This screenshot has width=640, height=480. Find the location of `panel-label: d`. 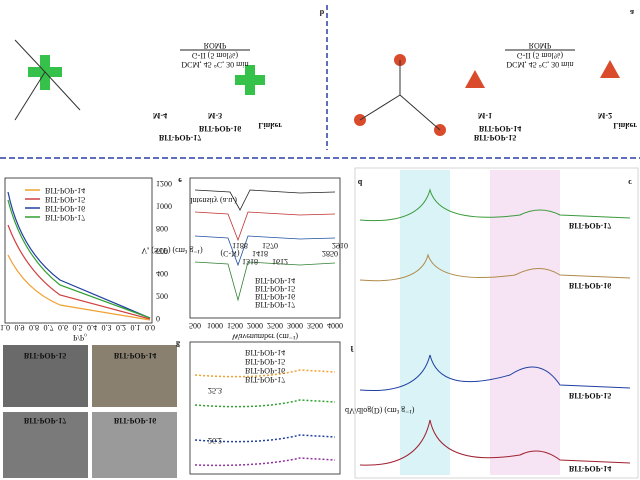

panel-label: d is located at coordinates (360, 182).